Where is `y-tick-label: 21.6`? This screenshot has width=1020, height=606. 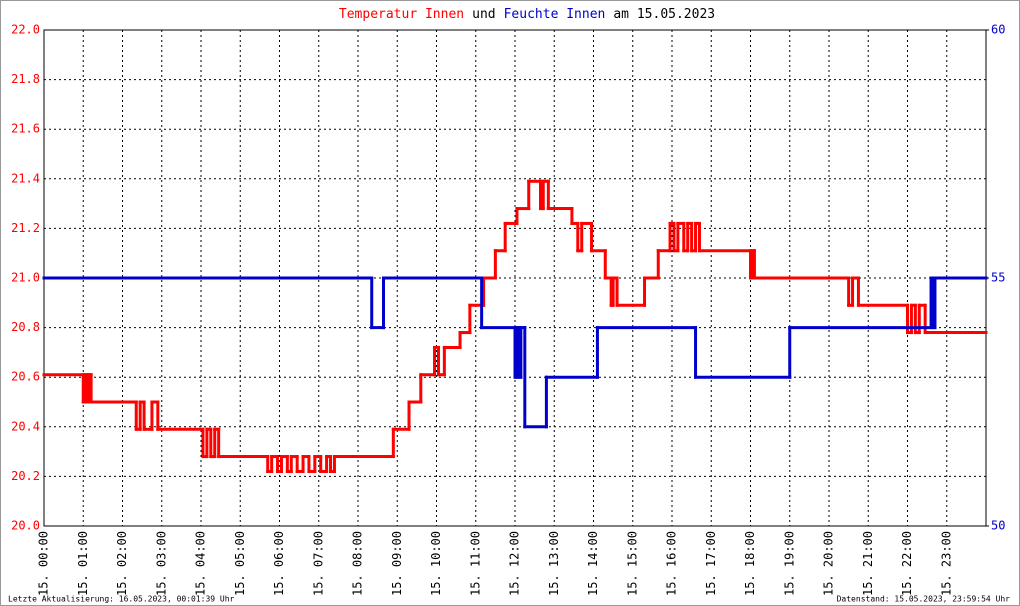
y-tick-label: 21.6 is located at coordinates (25, 129).